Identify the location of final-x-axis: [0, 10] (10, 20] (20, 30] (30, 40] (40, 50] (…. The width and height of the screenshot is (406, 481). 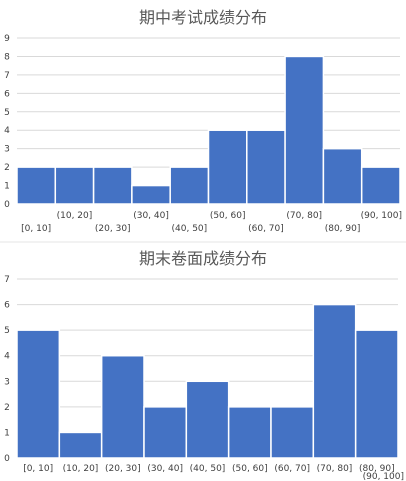
(213, 472).